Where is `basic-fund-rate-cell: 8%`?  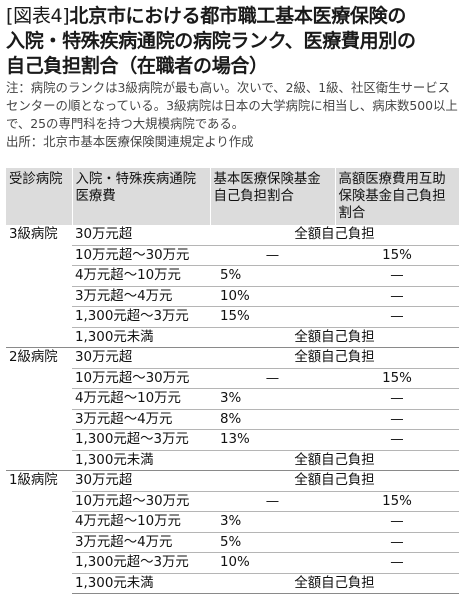
basic-fund-rate-cell: 8% is located at coordinates (272, 419).